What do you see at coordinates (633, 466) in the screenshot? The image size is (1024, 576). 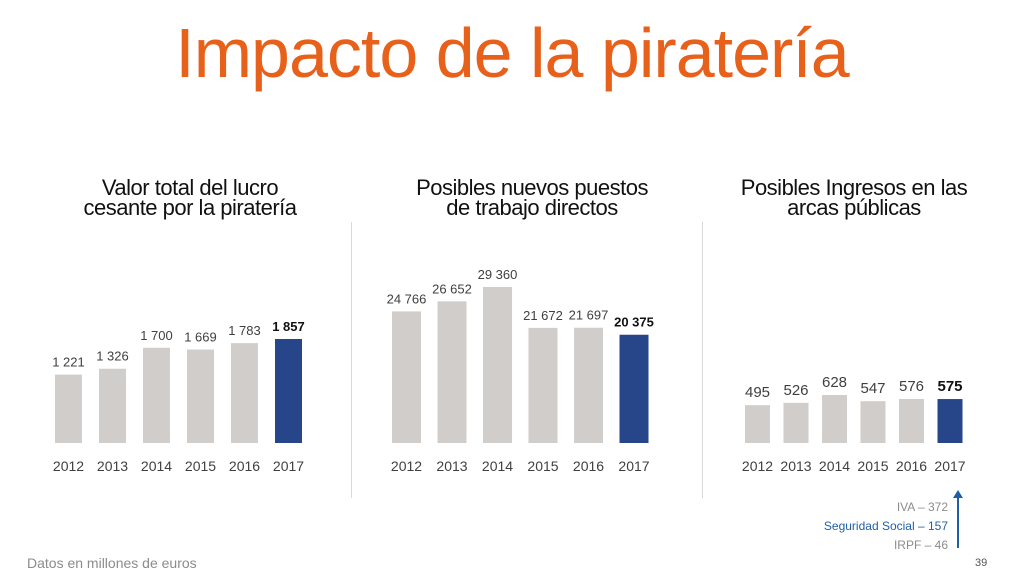 I see `chart-2-category-label-2017: 2017` at bounding box center [633, 466].